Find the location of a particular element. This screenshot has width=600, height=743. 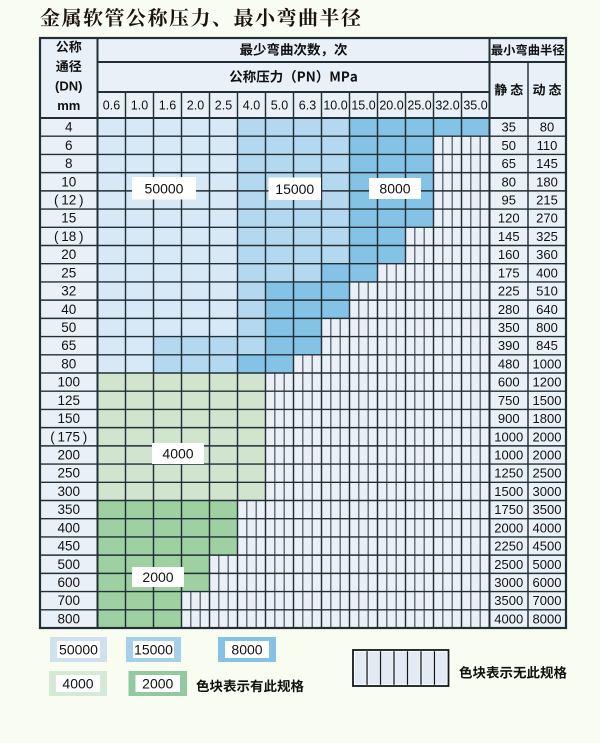

svg-text: 1.6 is located at coordinates (167, 106).